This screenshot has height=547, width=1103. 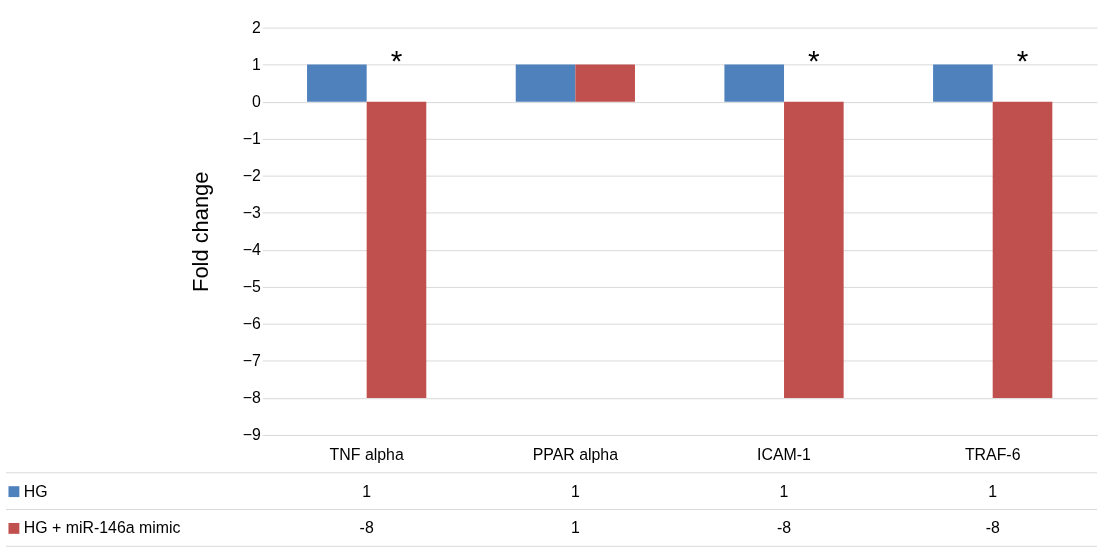 I want to click on y-tick-label: −8, so click(x=252, y=398).